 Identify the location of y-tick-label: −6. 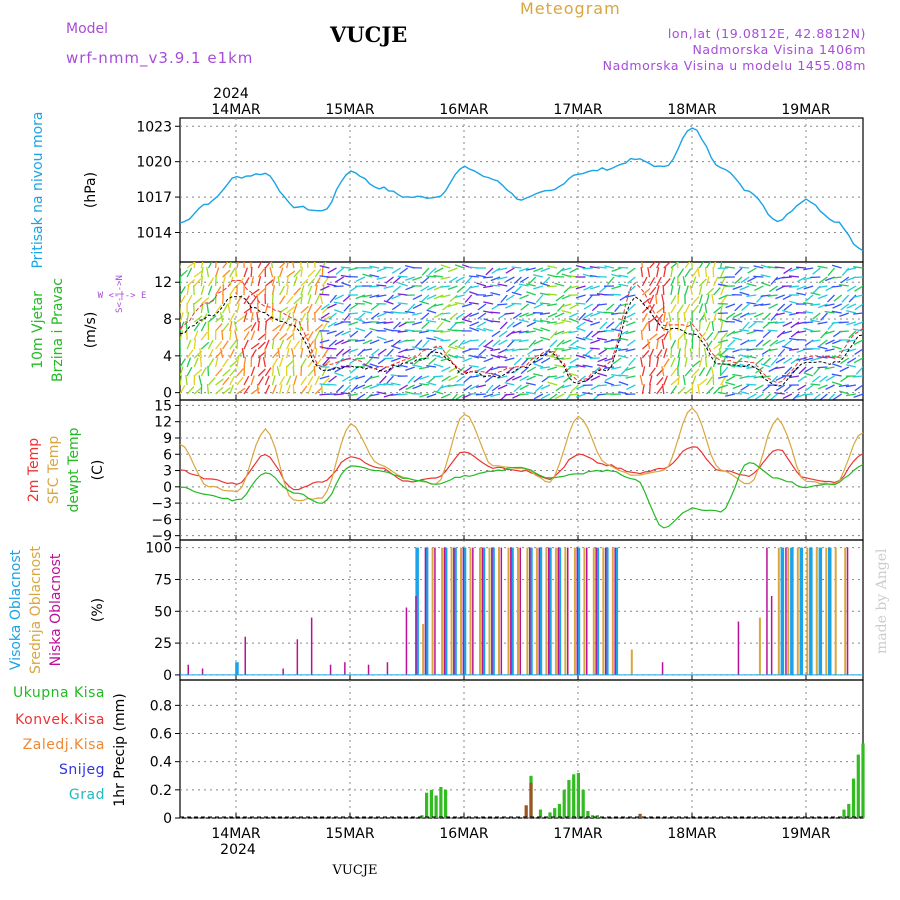
(161, 520).